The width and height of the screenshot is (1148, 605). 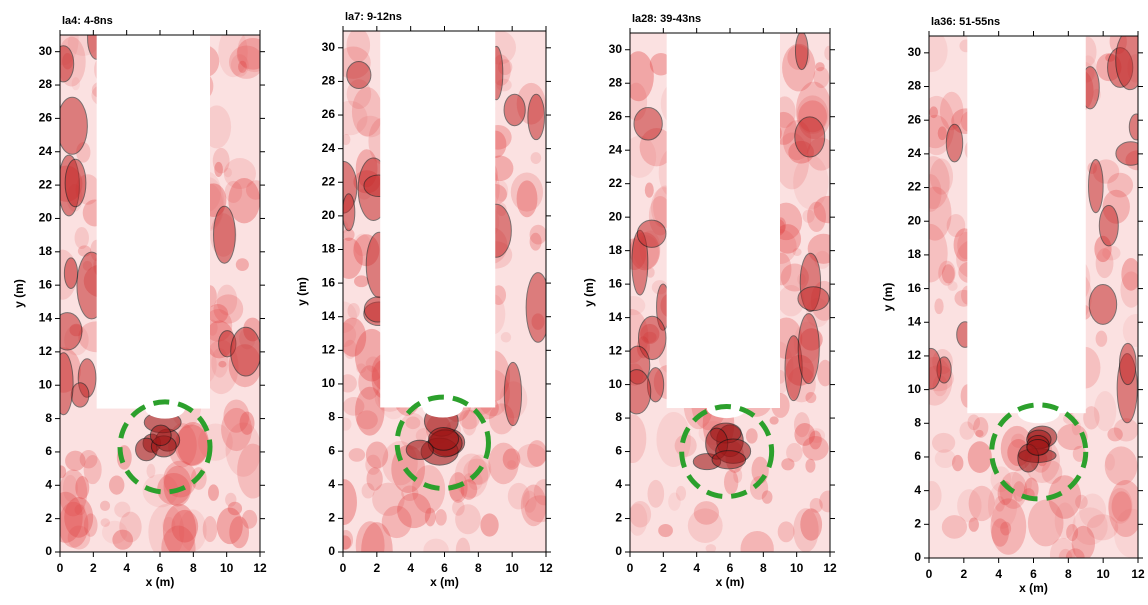 What do you see at coordinates (478, 568) in the screenshot?
I see `x-tick-label: 8` at bounding box center [478, 568].